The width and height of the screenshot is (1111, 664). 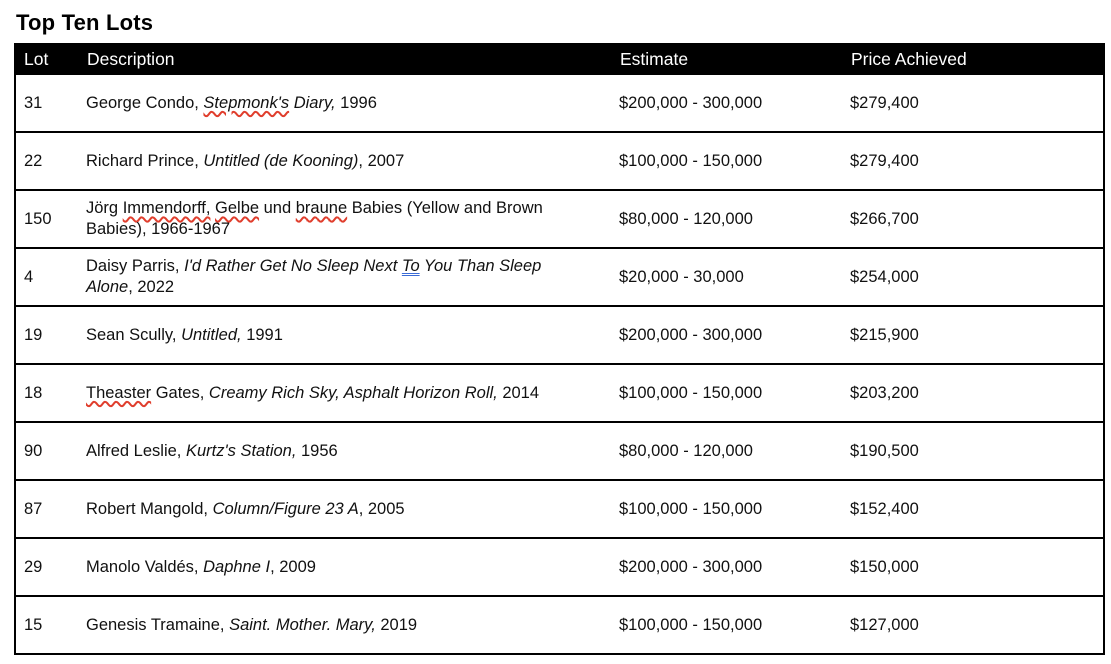 What do you see at coordinates (46, 335) in the screenshot?
I see `lot-cell: 19` at bounding box center [46, 335].